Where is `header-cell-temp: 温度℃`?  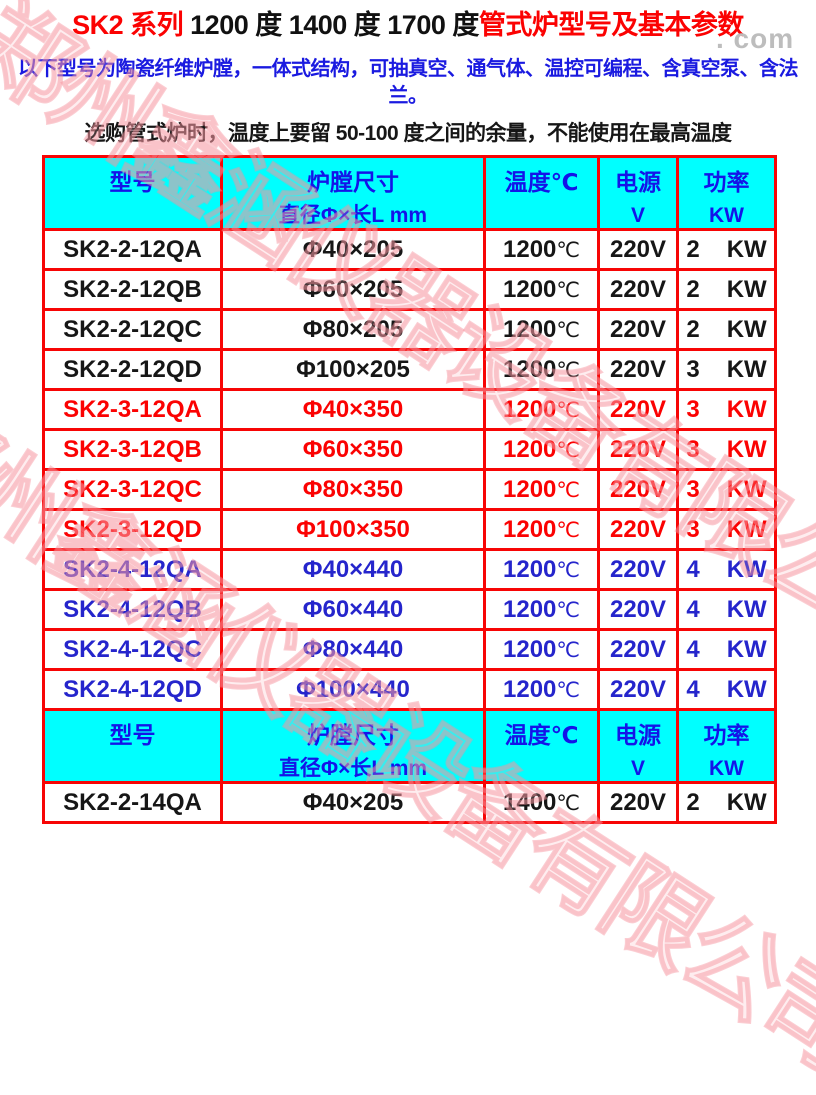 header-cell-temp: 温度℃ is located at coordinates (541, 193).